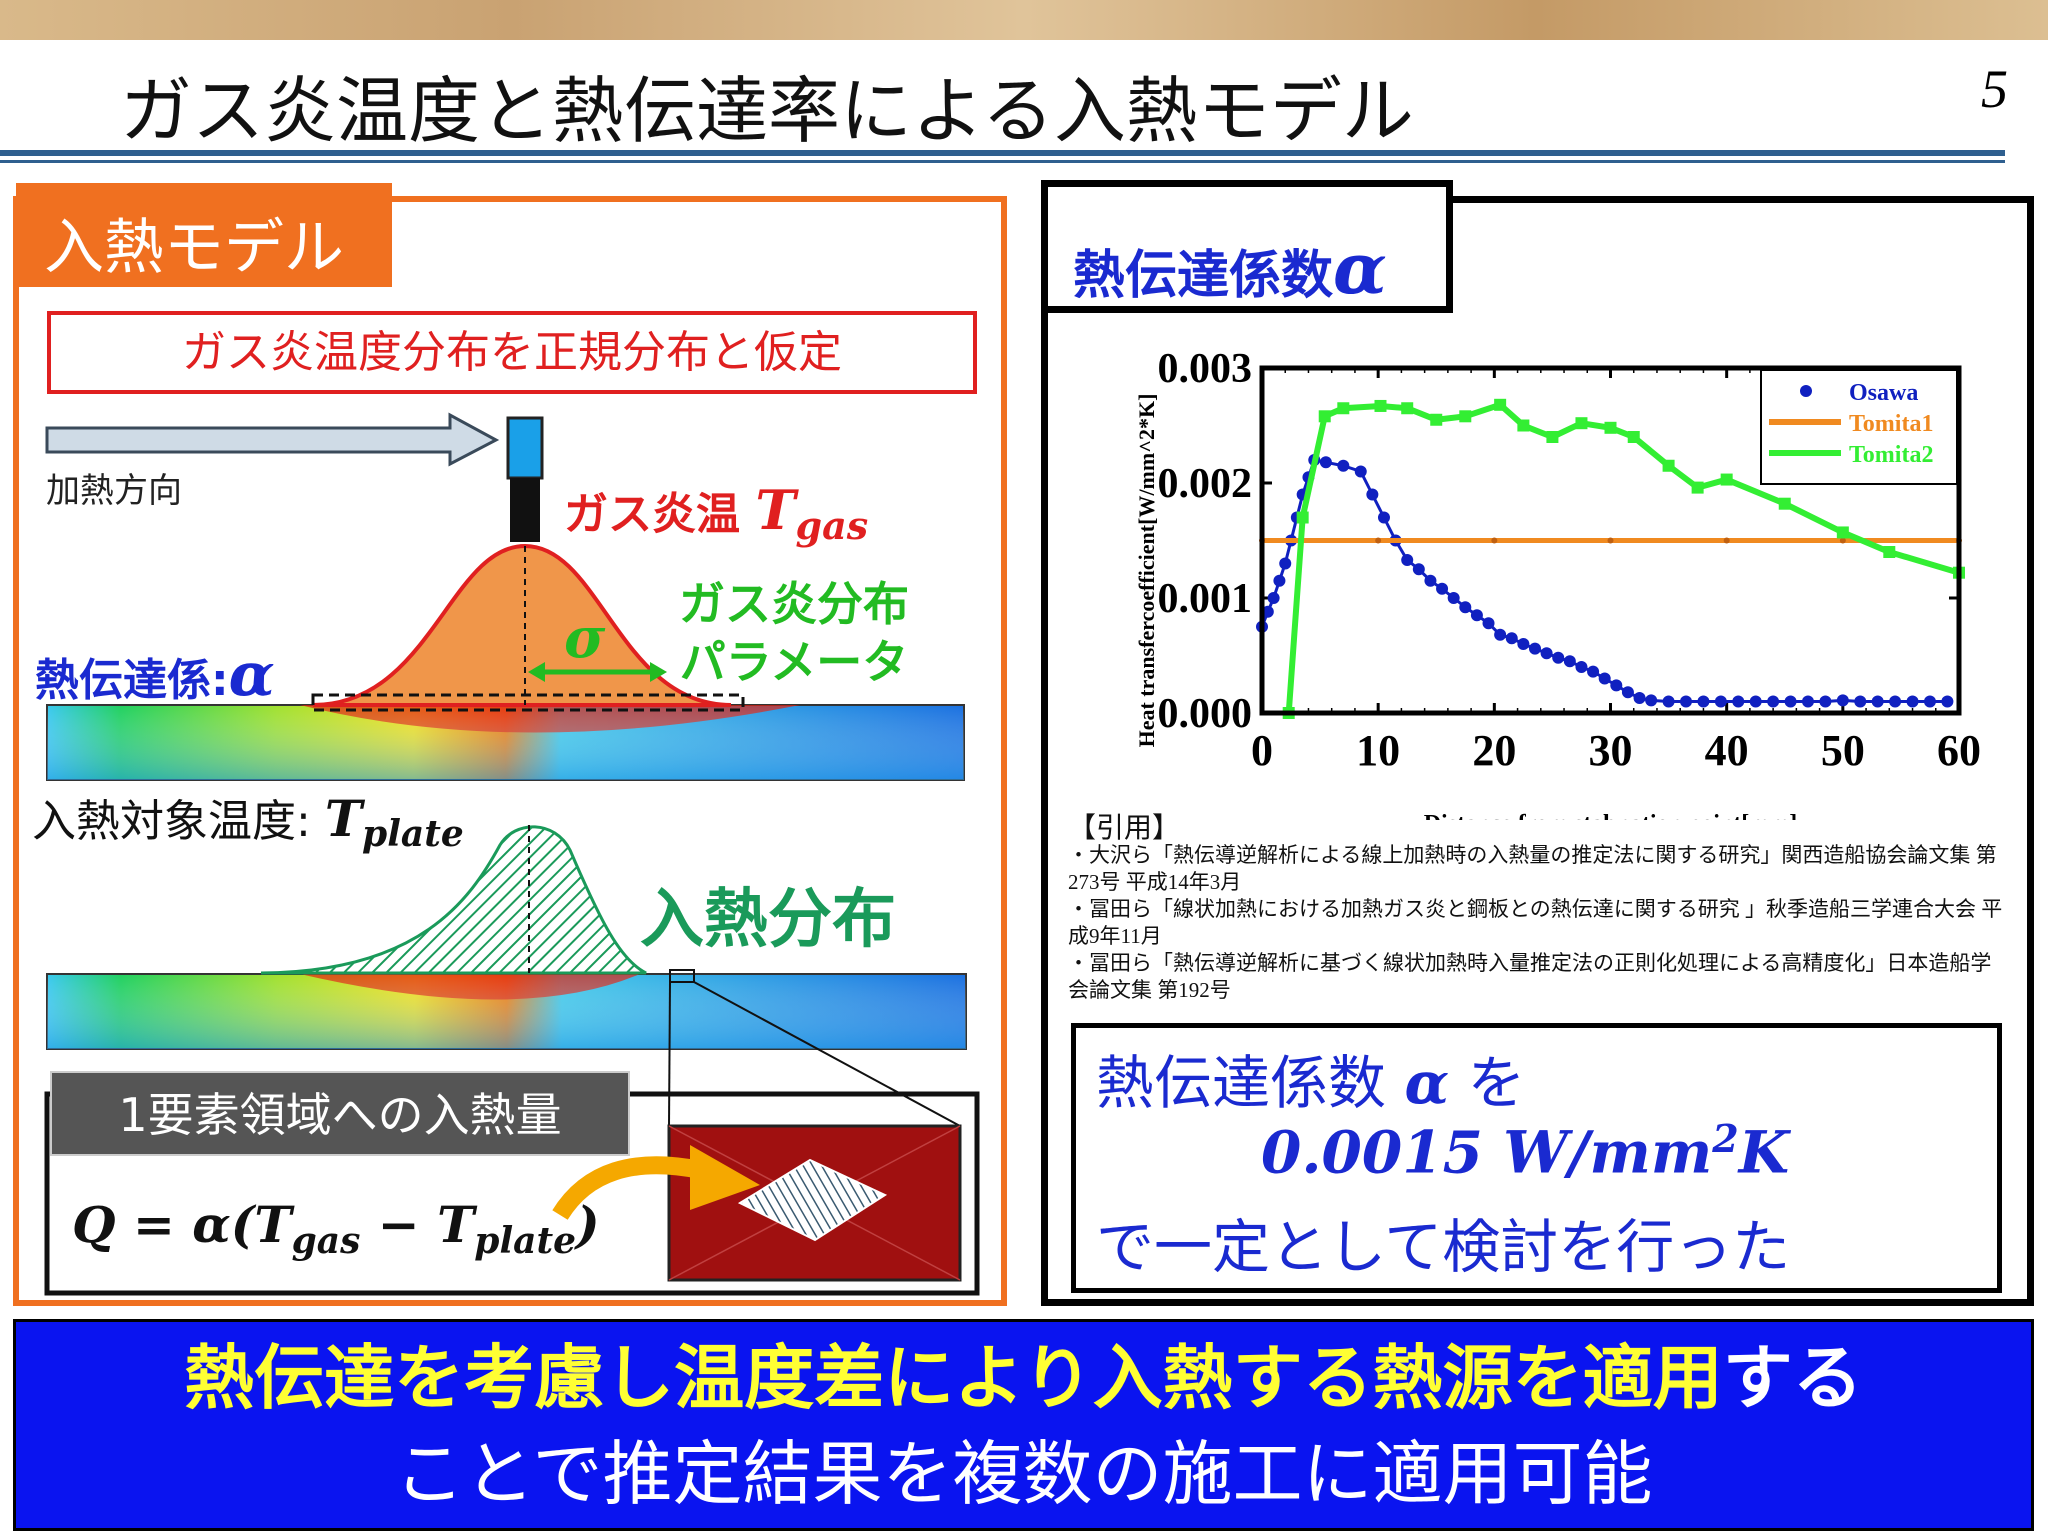 This screenshot has width=2048, height=1540. What do you see at coordinates (767, 111) in the screenshot?
I see `slide-title: ガス炎温度と熱伝達率による入熱モデル` at bounding box center [767, 111].